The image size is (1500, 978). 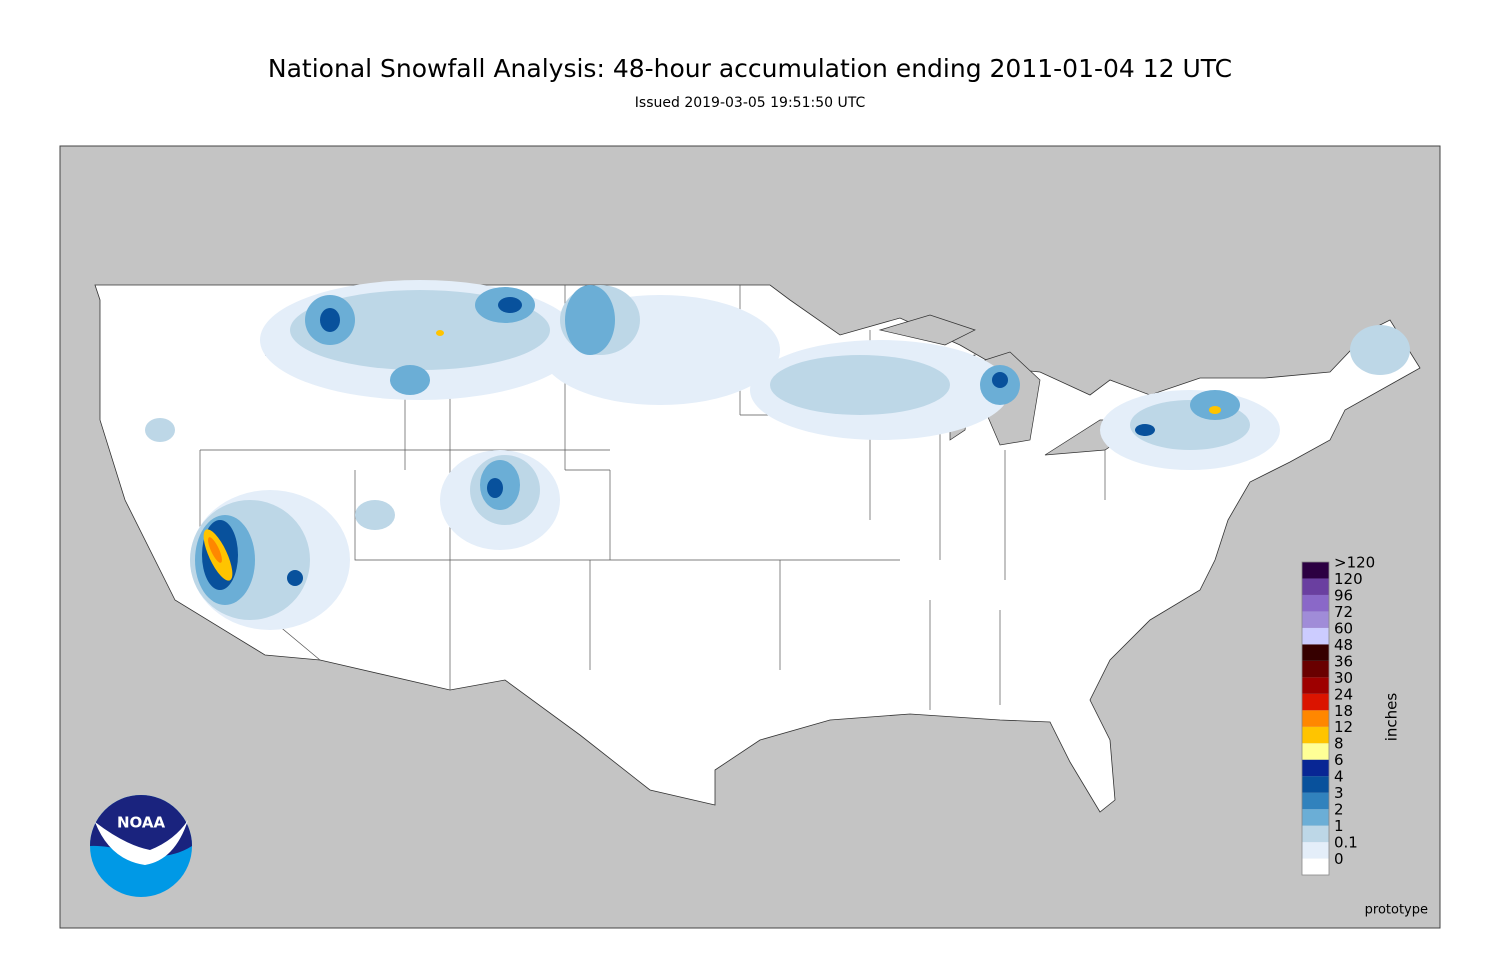 What do you see at coordinates (1396, 910) in the screenshot?
I see `footer-note: prototype` at bounding box center [1396, 910].